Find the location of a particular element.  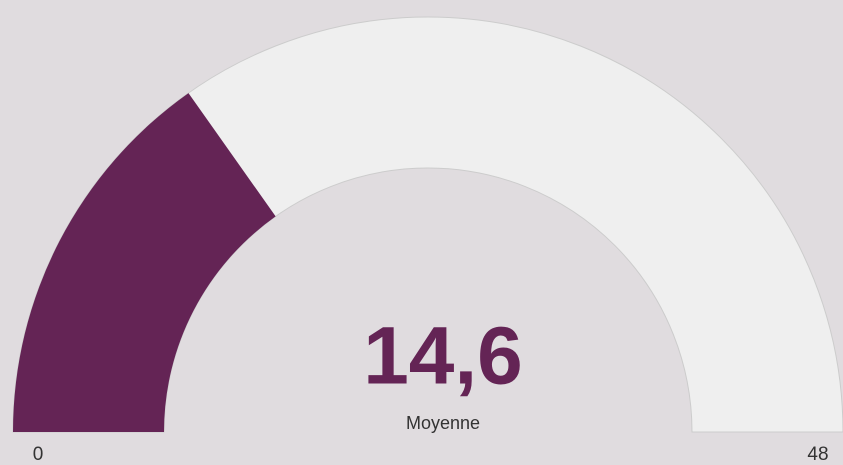

tick-label: 0 is located at coordinates (38, 454).